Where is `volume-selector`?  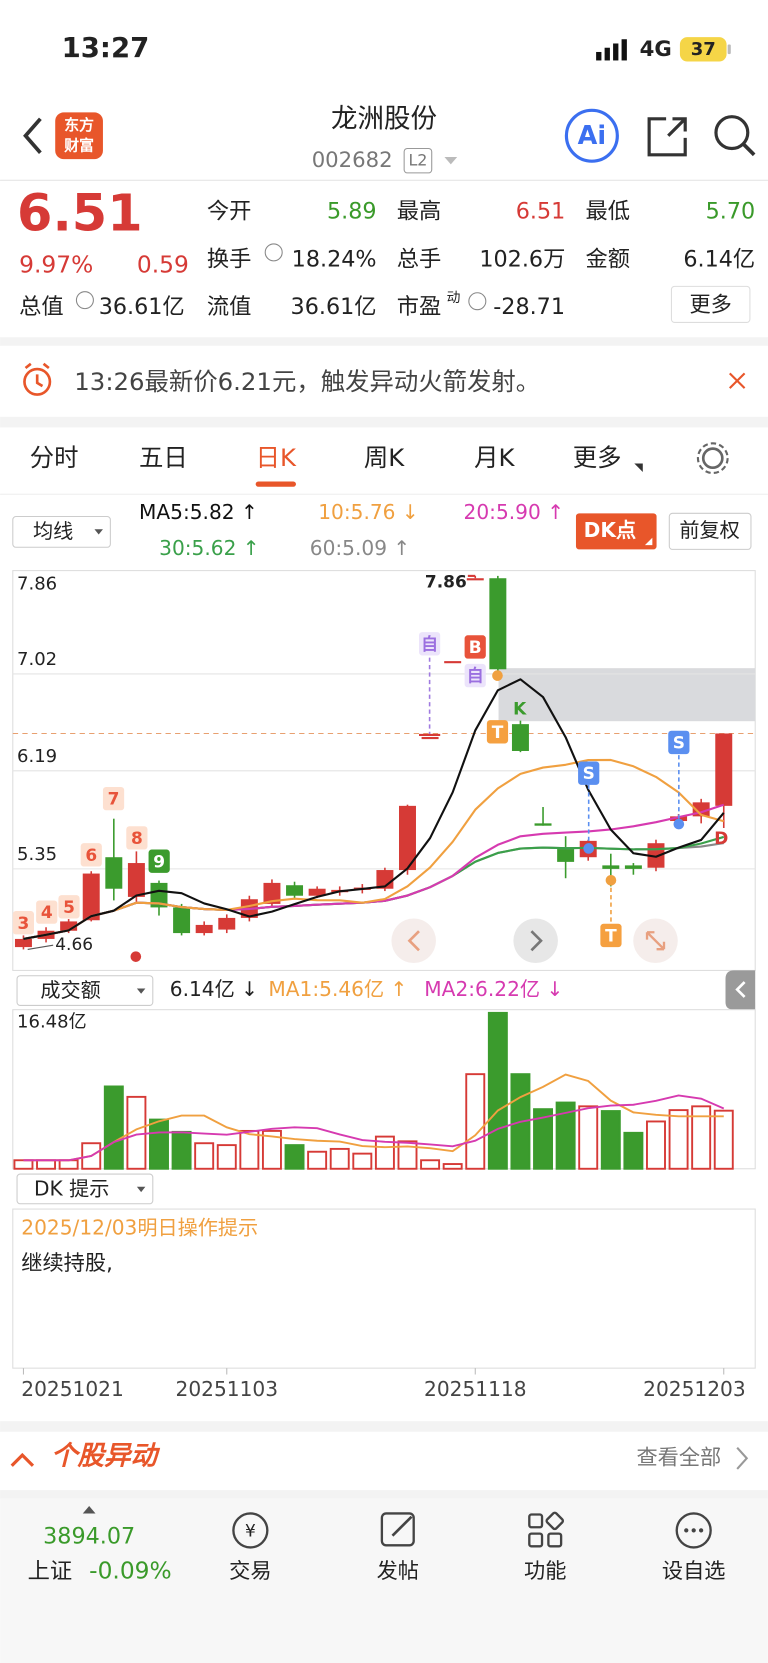
volume-selector is located at coordinates (85, 990).